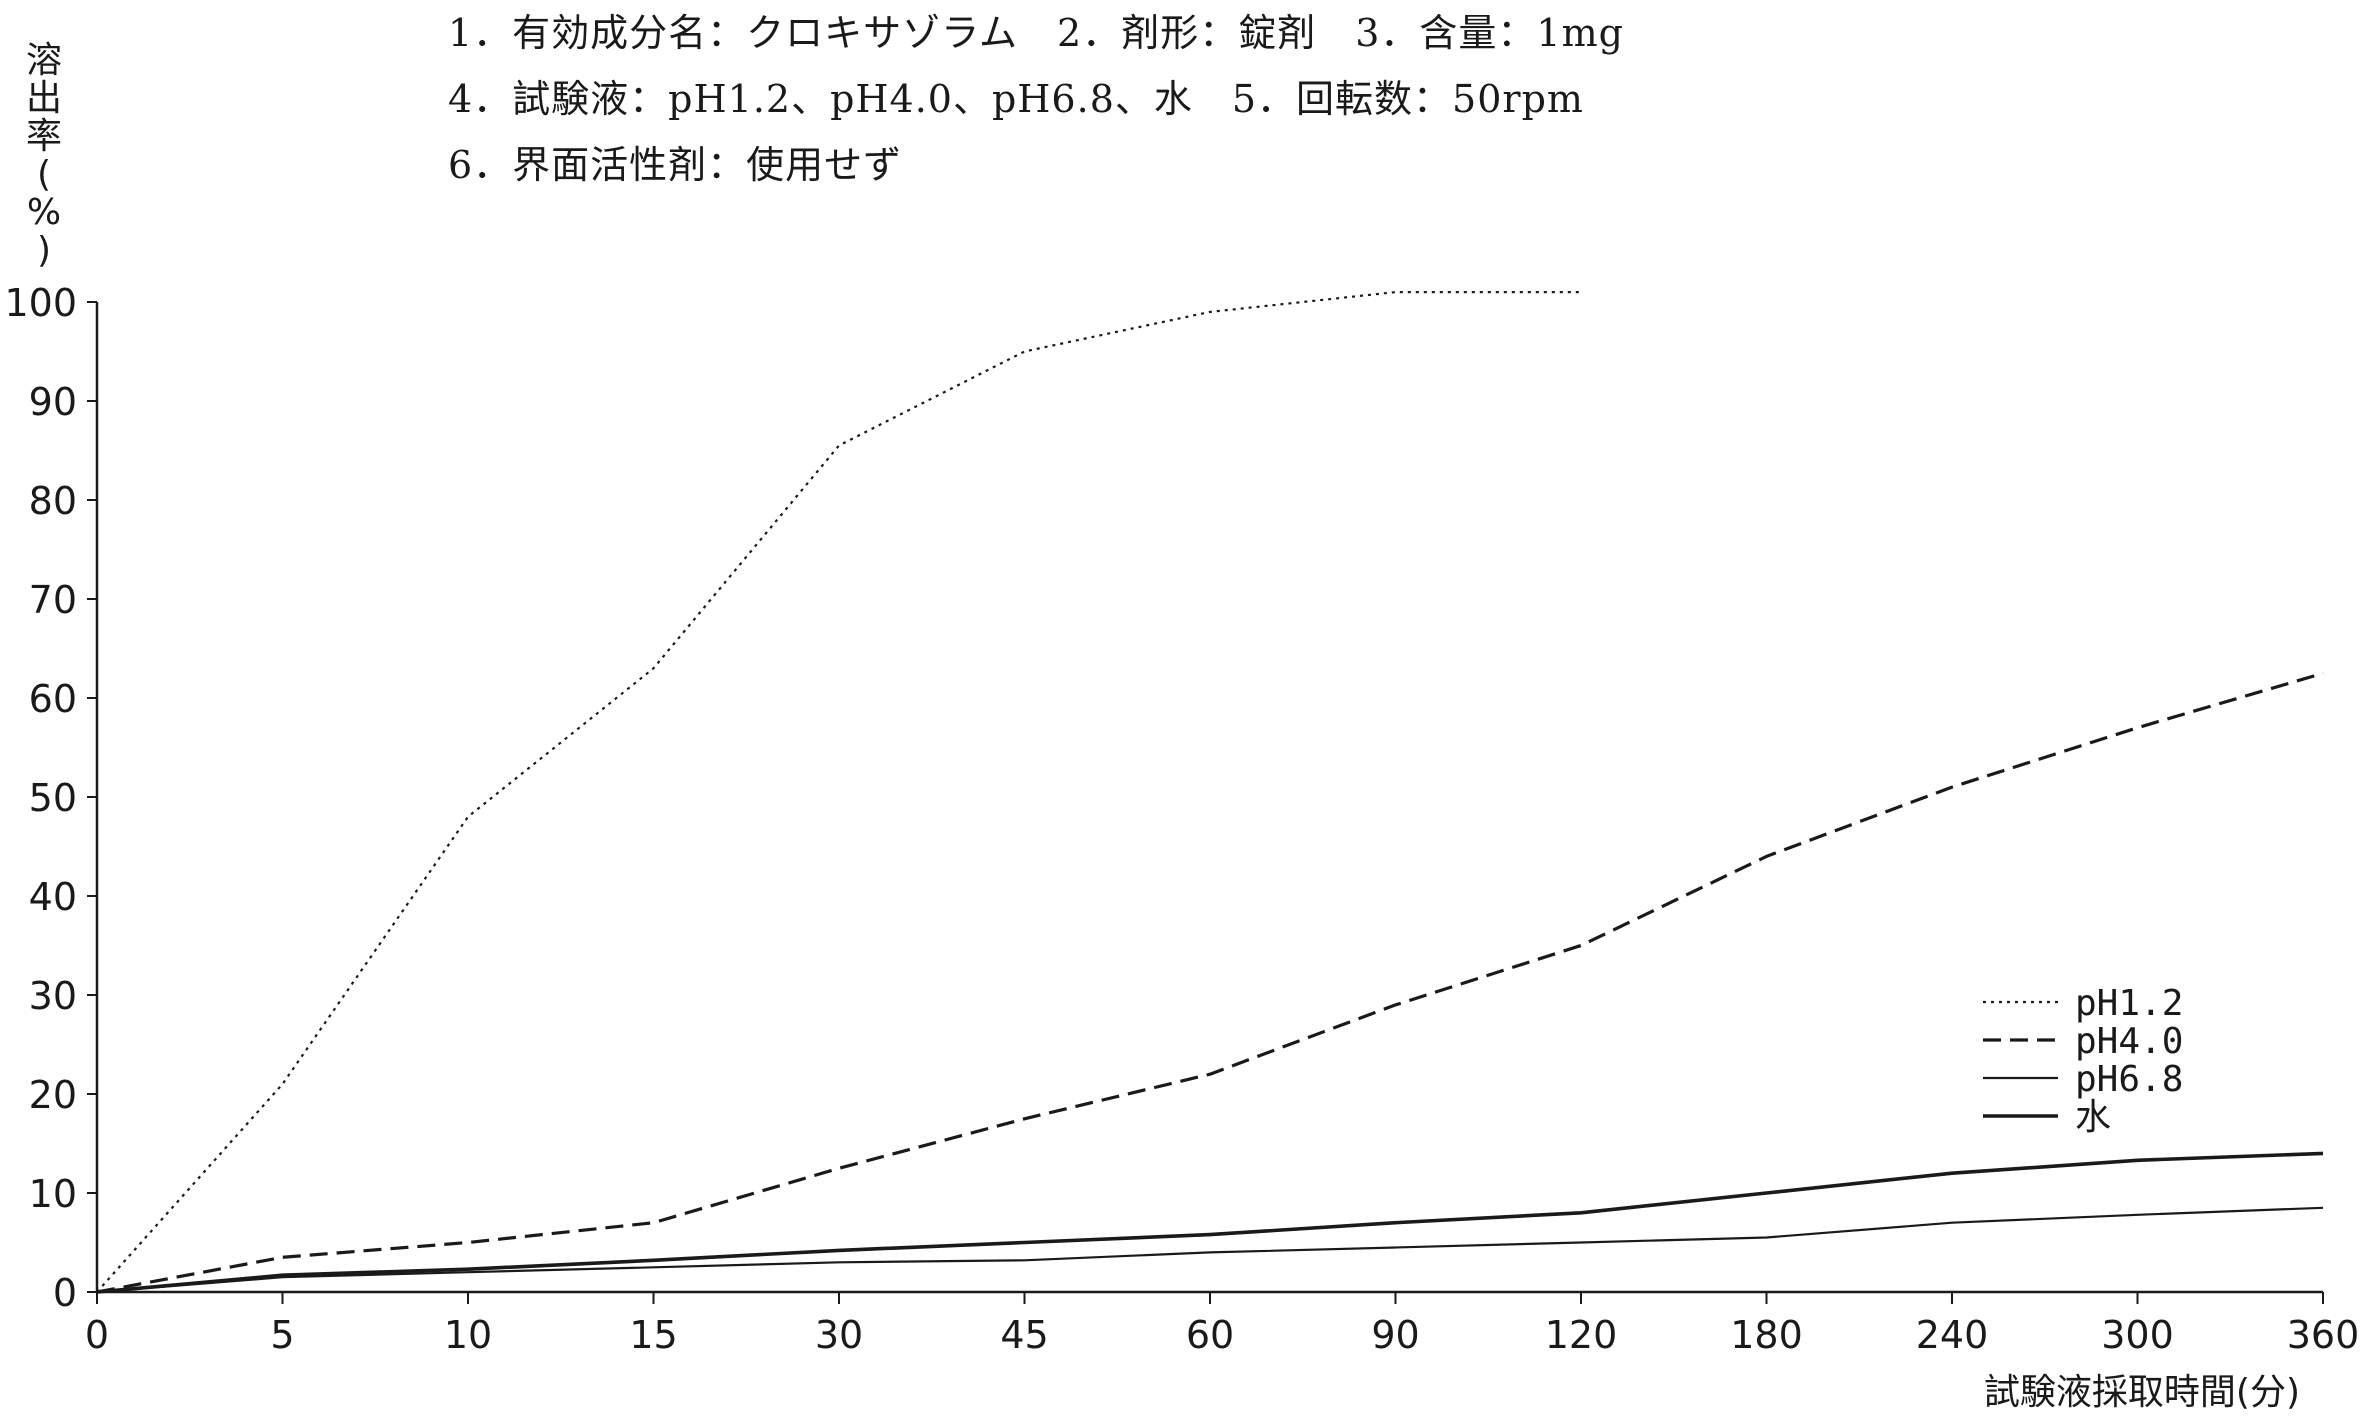 This screenshot has height=1417, width=2362. Describe the element at coordinates (40, 303) in the screenshot. I see `y-tick-label: 100` at that location.